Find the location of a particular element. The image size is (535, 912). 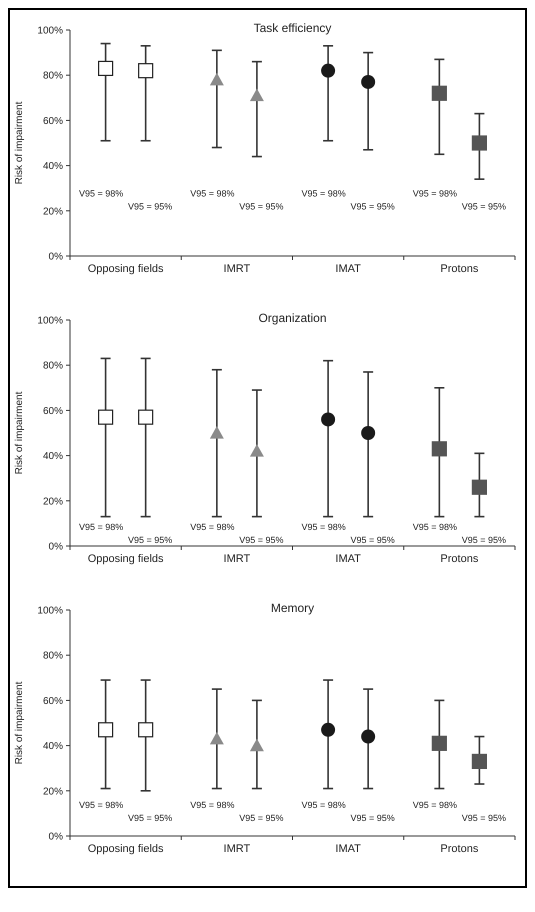

chart-title: Task efficiency is located at coordinates (293, 28).